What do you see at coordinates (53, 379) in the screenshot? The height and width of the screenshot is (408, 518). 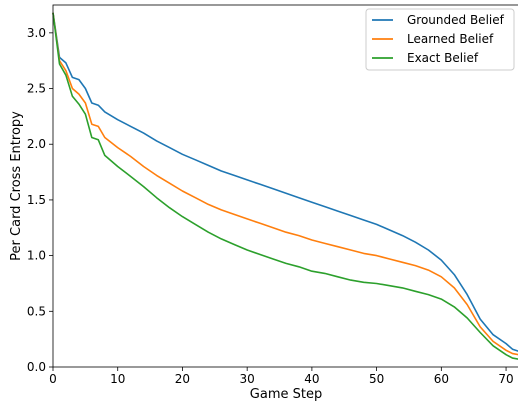 I see `x-tick-label: 0` at bounding box center [53, 379].